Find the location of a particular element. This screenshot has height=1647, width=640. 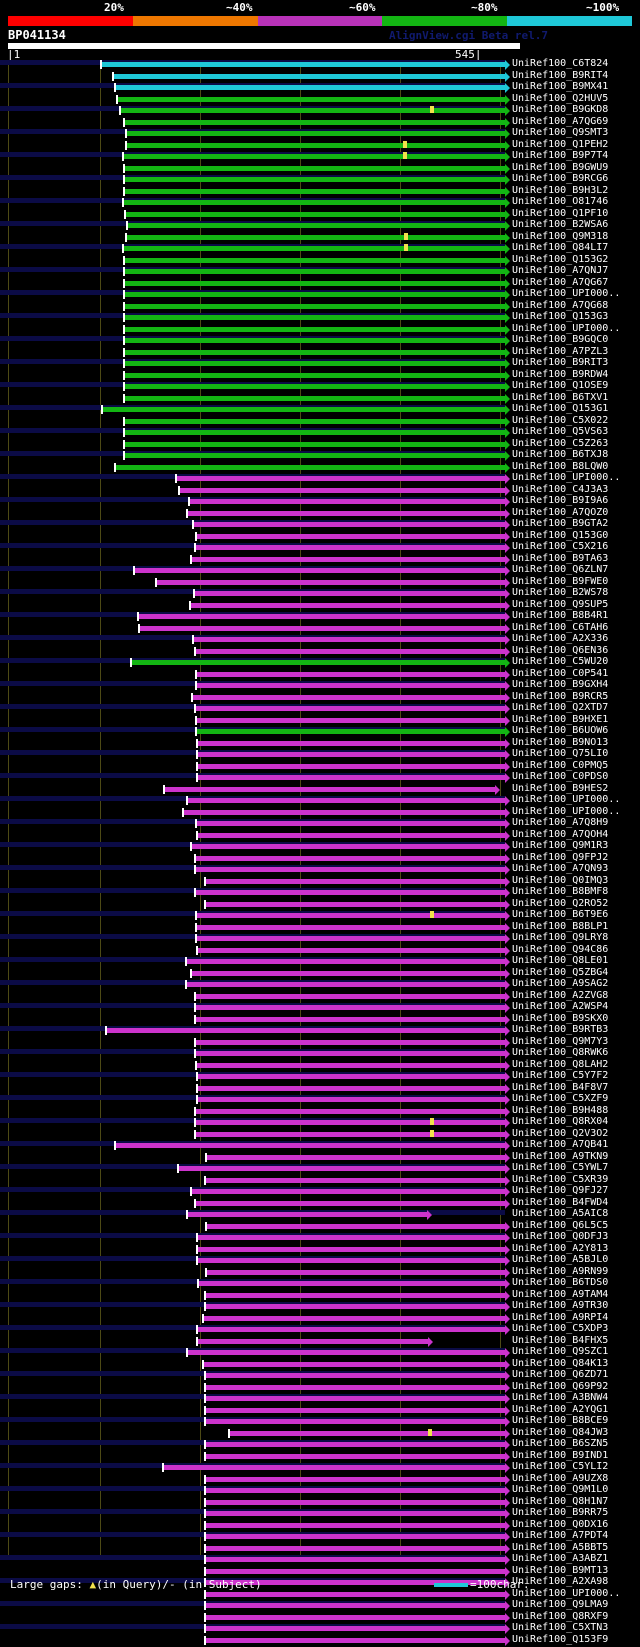

hit-label: UniRef100_B9RTB3 is located at coordinates (560, 1029).